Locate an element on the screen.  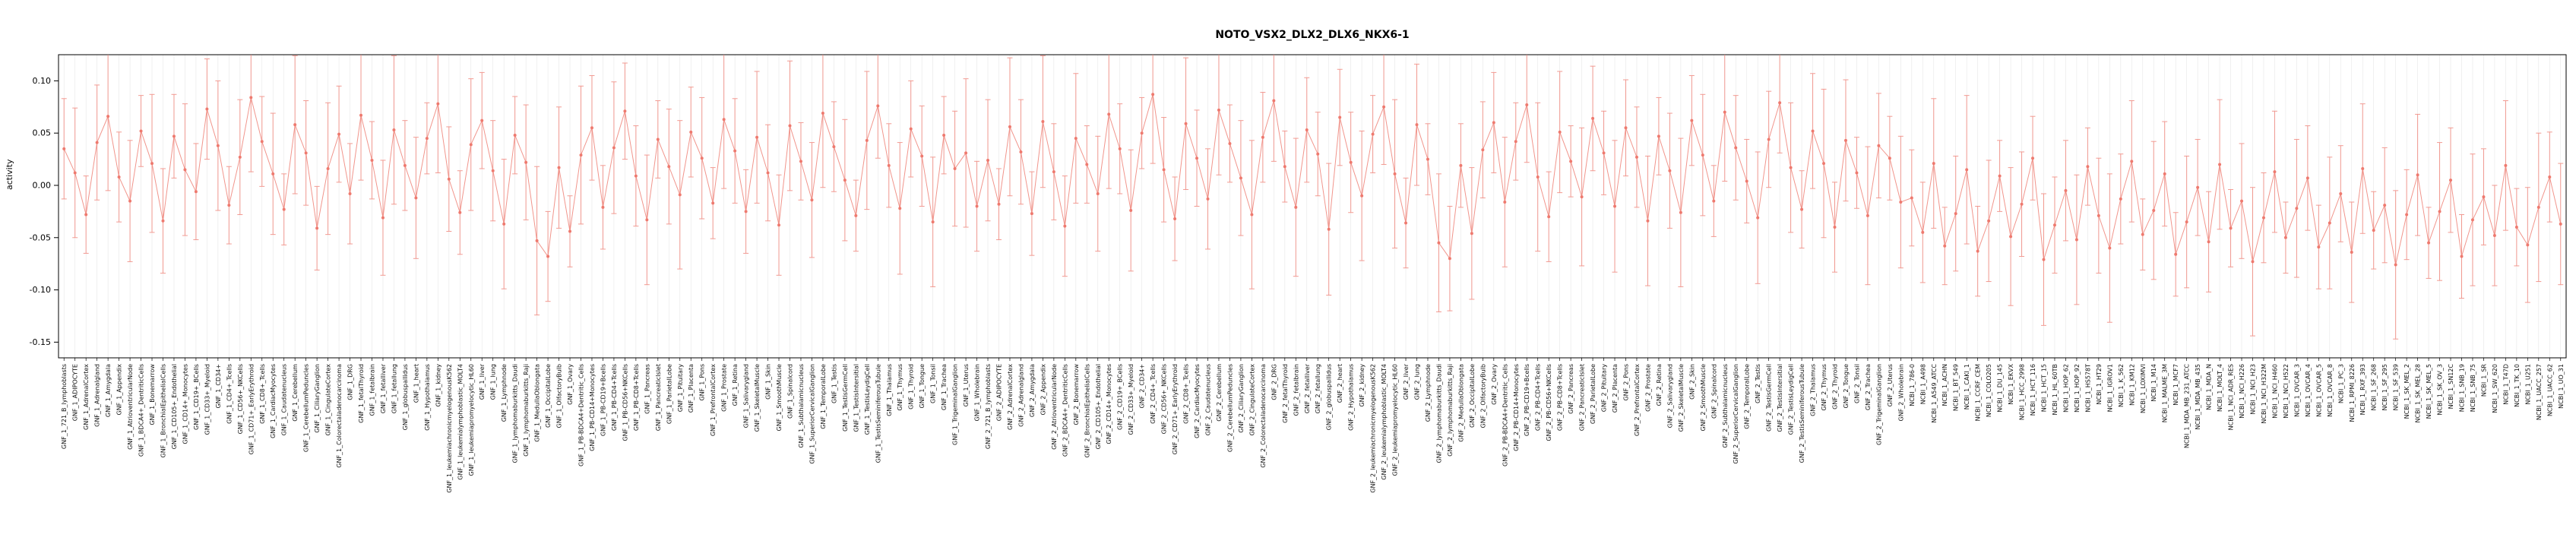
x-tick-label: NCBI_1_RPMI_8226 is located at coordinates (2352, 393).